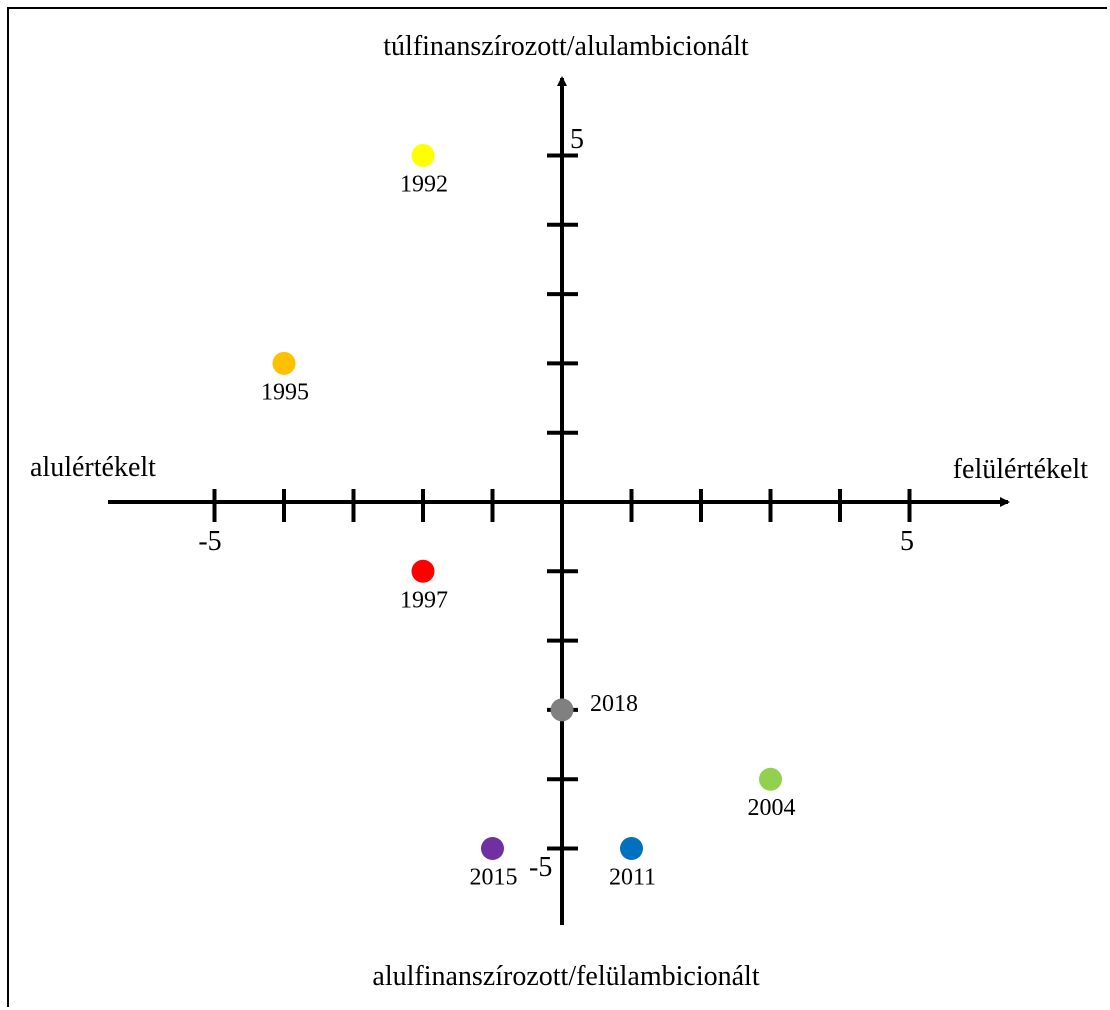  I want to click on data-point-2011, so click(631, 848).